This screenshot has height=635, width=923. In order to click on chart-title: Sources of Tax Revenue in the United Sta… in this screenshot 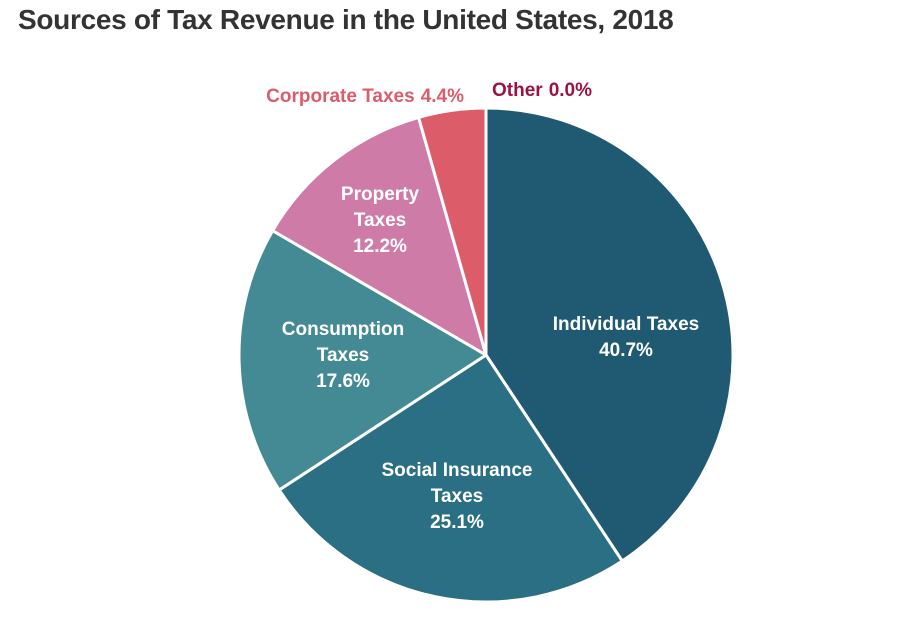, I will do `click(346, 19)`.